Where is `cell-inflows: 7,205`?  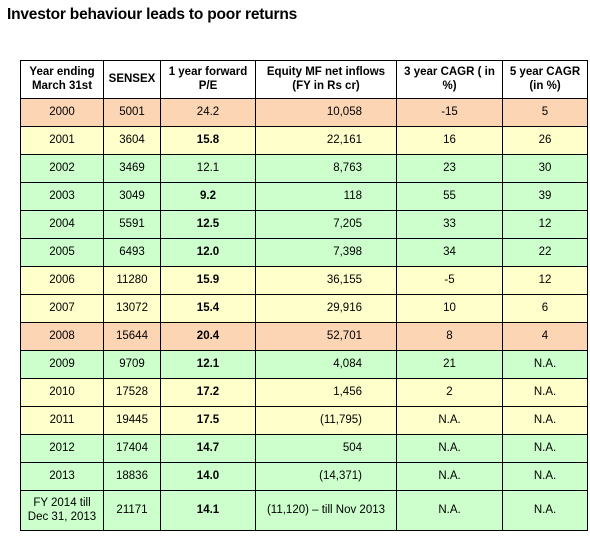 cell-inflows: 7,205 is located at coordinates (326, 224).